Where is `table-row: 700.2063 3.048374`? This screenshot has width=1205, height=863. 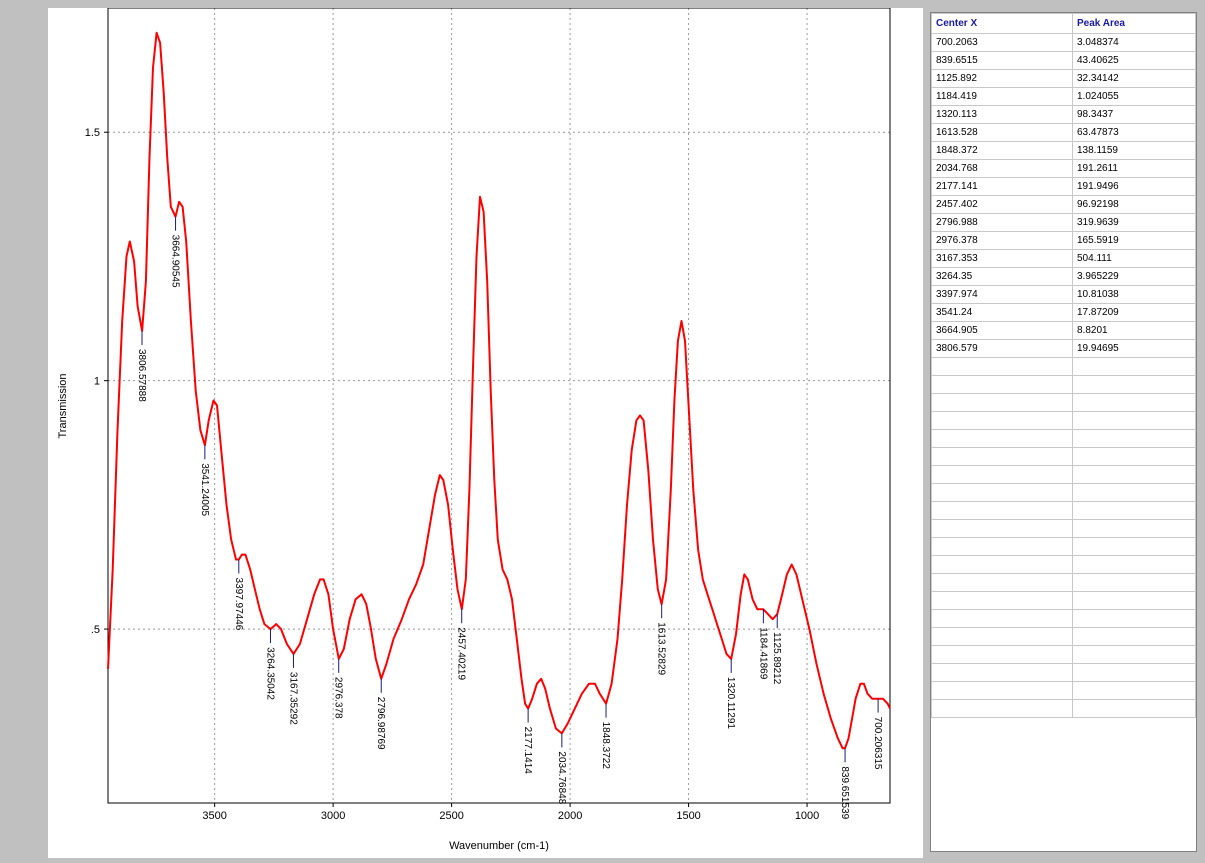
table-row: 700.2063 3.048374 is located at coordinates (1063, 42).